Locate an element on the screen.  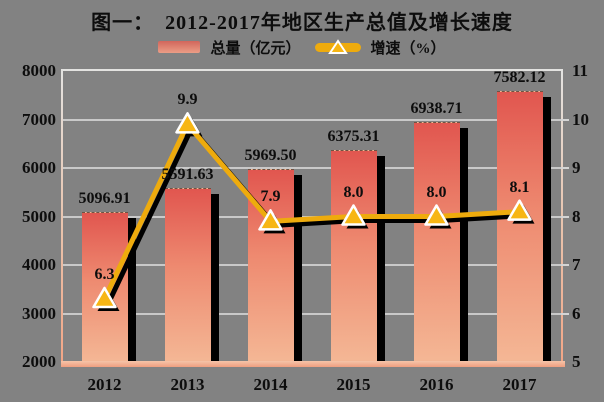
x-axis-label-2013: 2013 is located at coordinates (187, 384).